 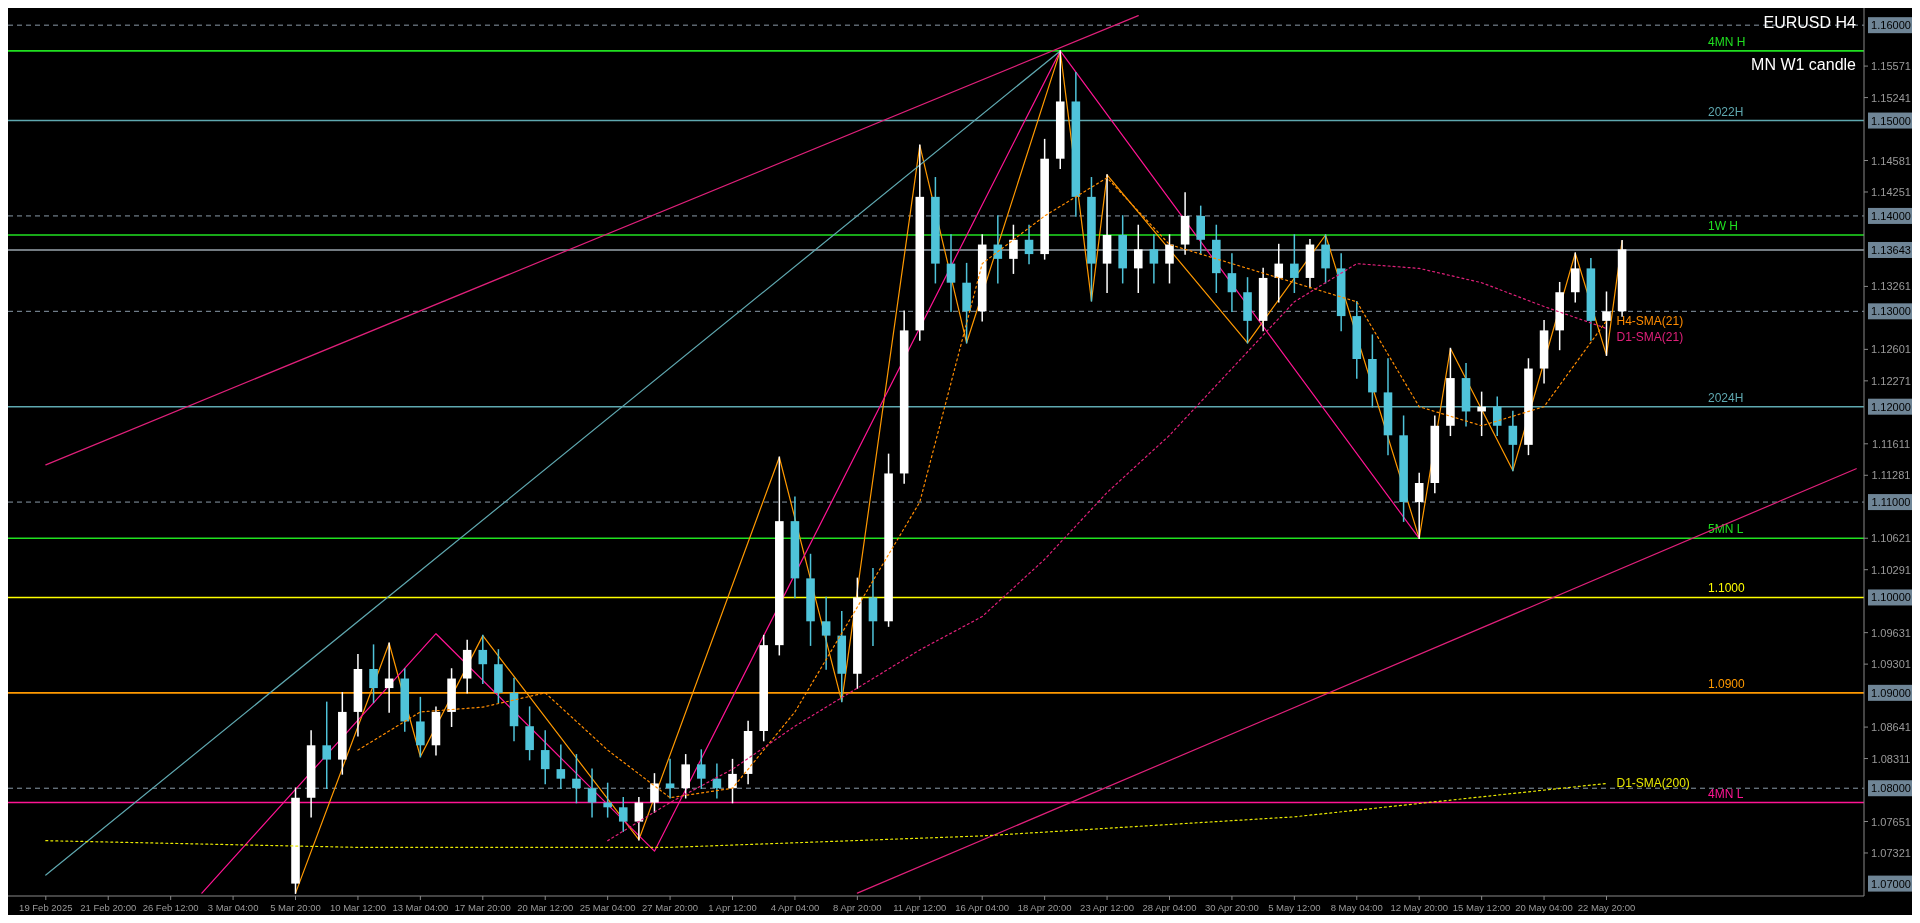 What do you see at coordinates (1726, 397) in the screenshot?
I see `ref-line-label: 2024H` at bounding box center [1726, 397].